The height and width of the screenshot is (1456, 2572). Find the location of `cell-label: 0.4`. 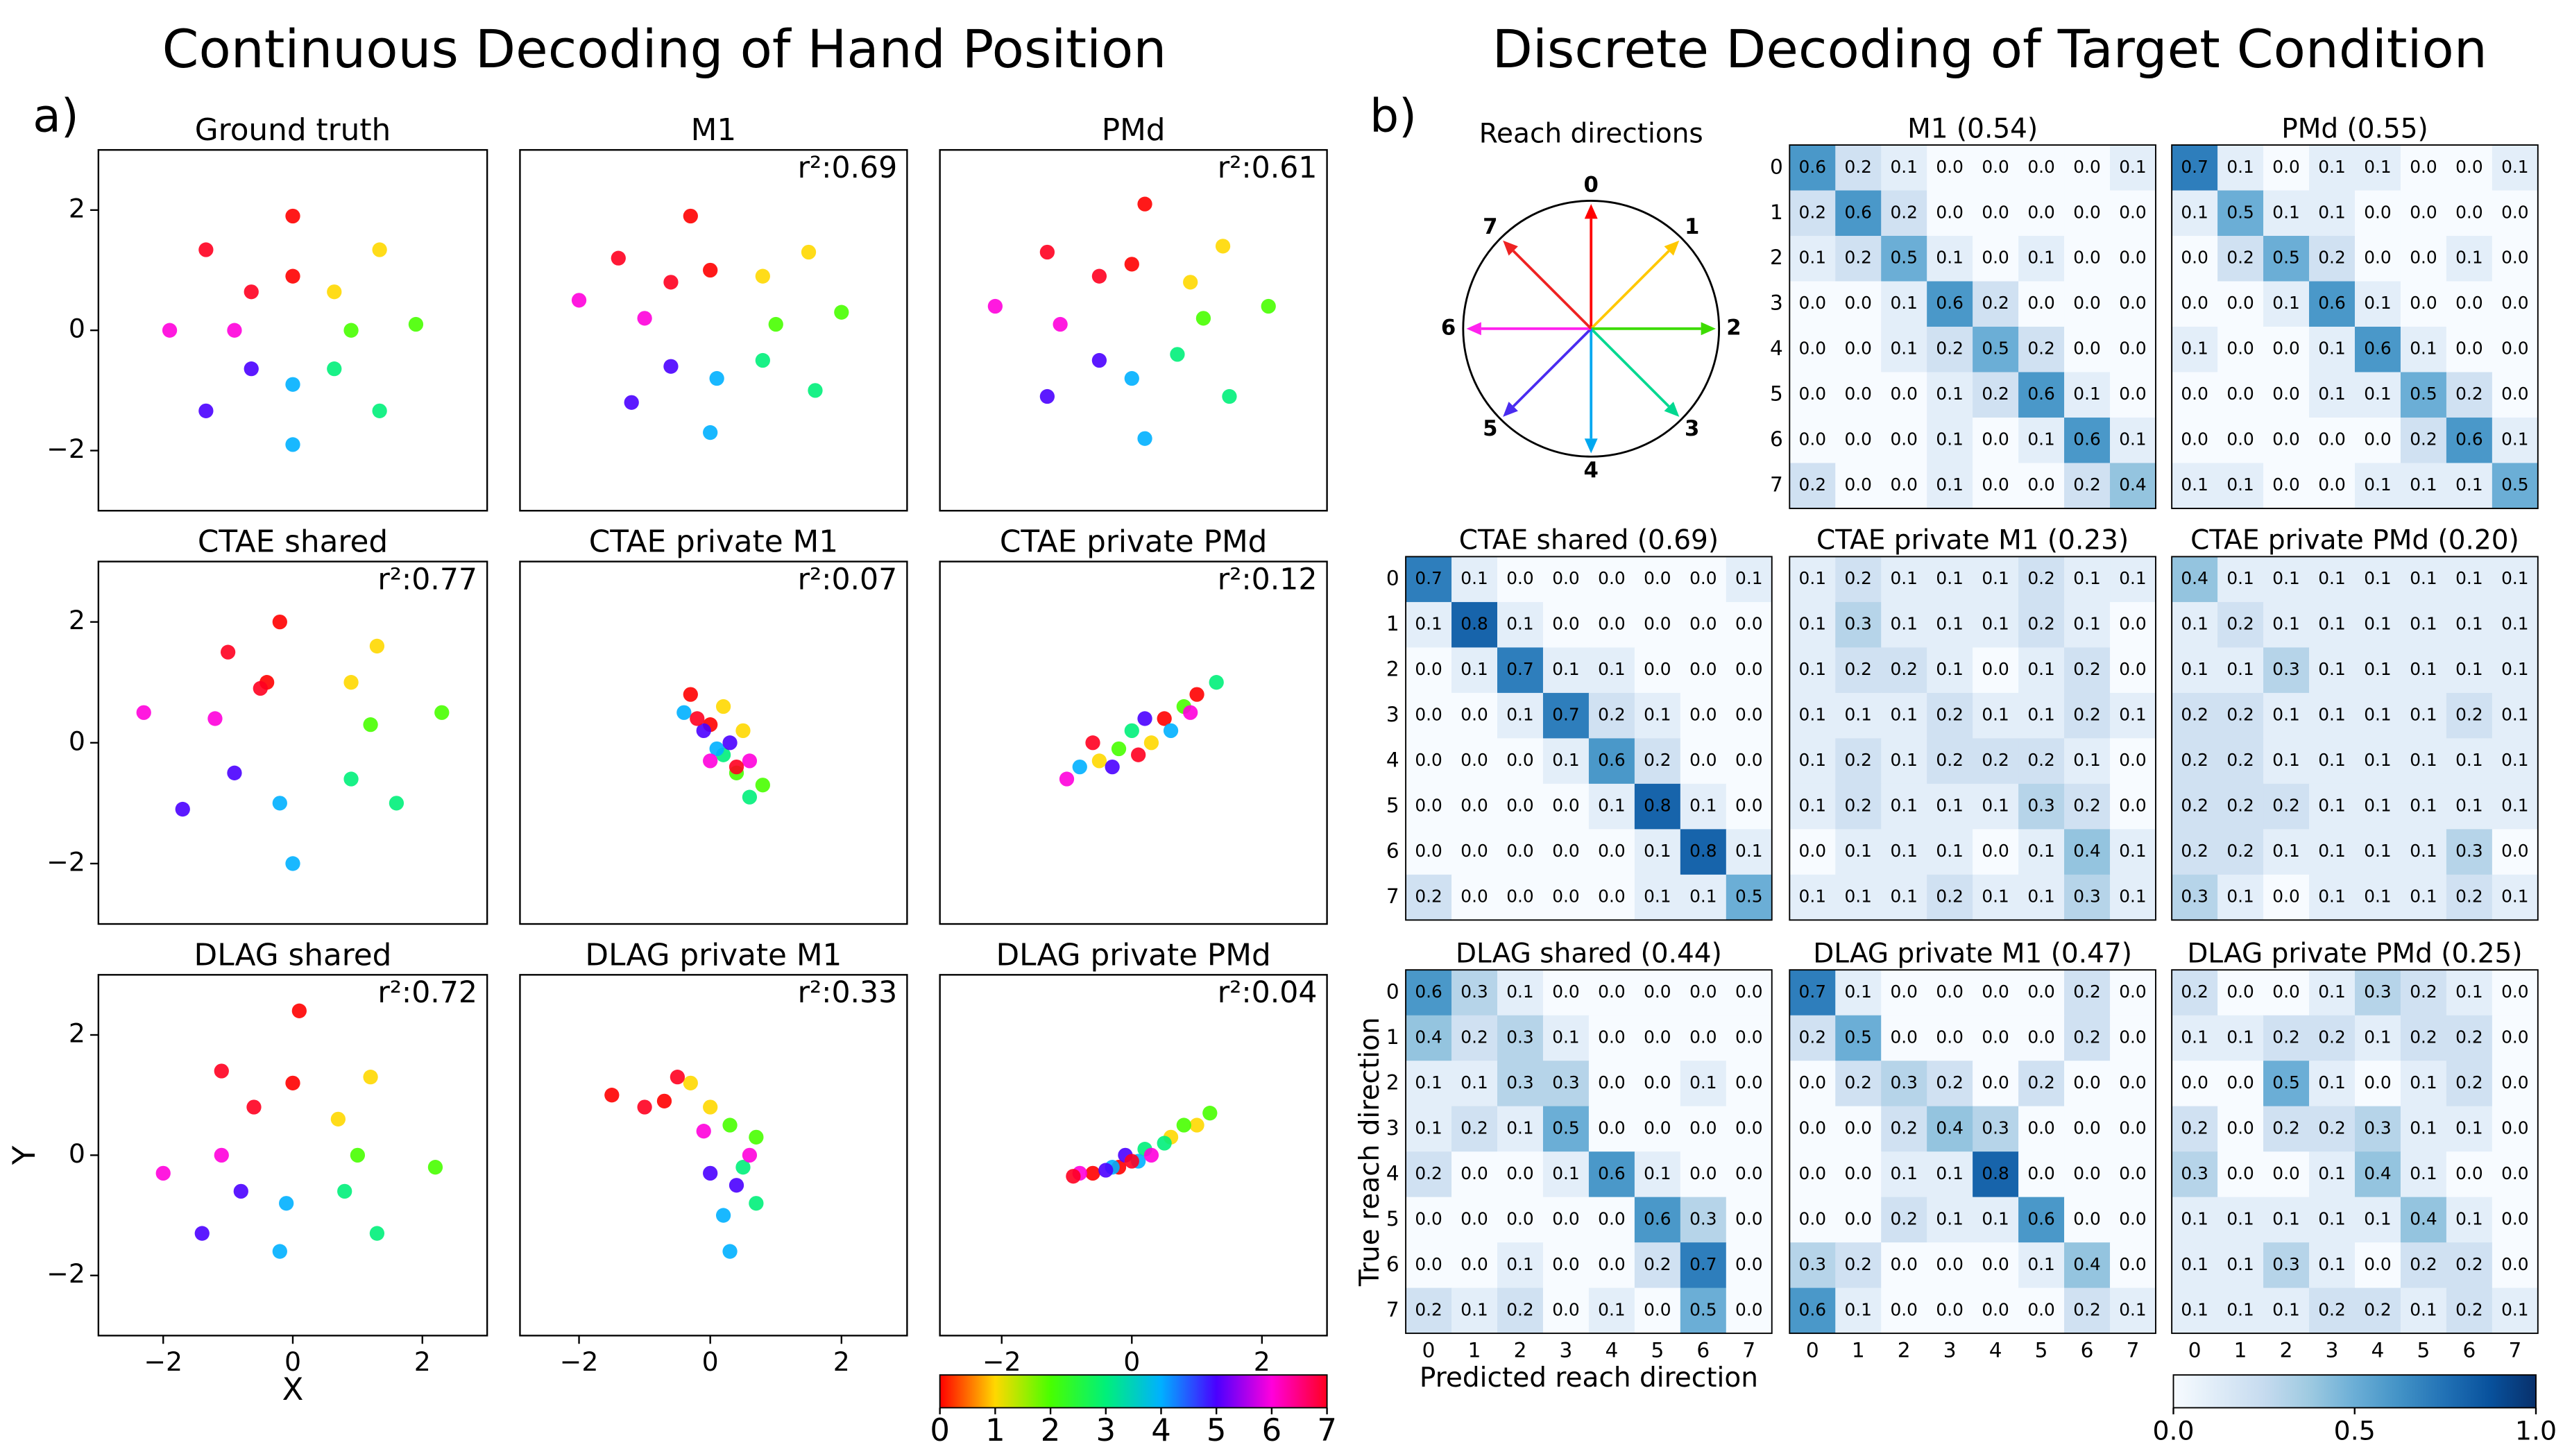

cell-label: 0.4 is located at coordinates (2086, 851).